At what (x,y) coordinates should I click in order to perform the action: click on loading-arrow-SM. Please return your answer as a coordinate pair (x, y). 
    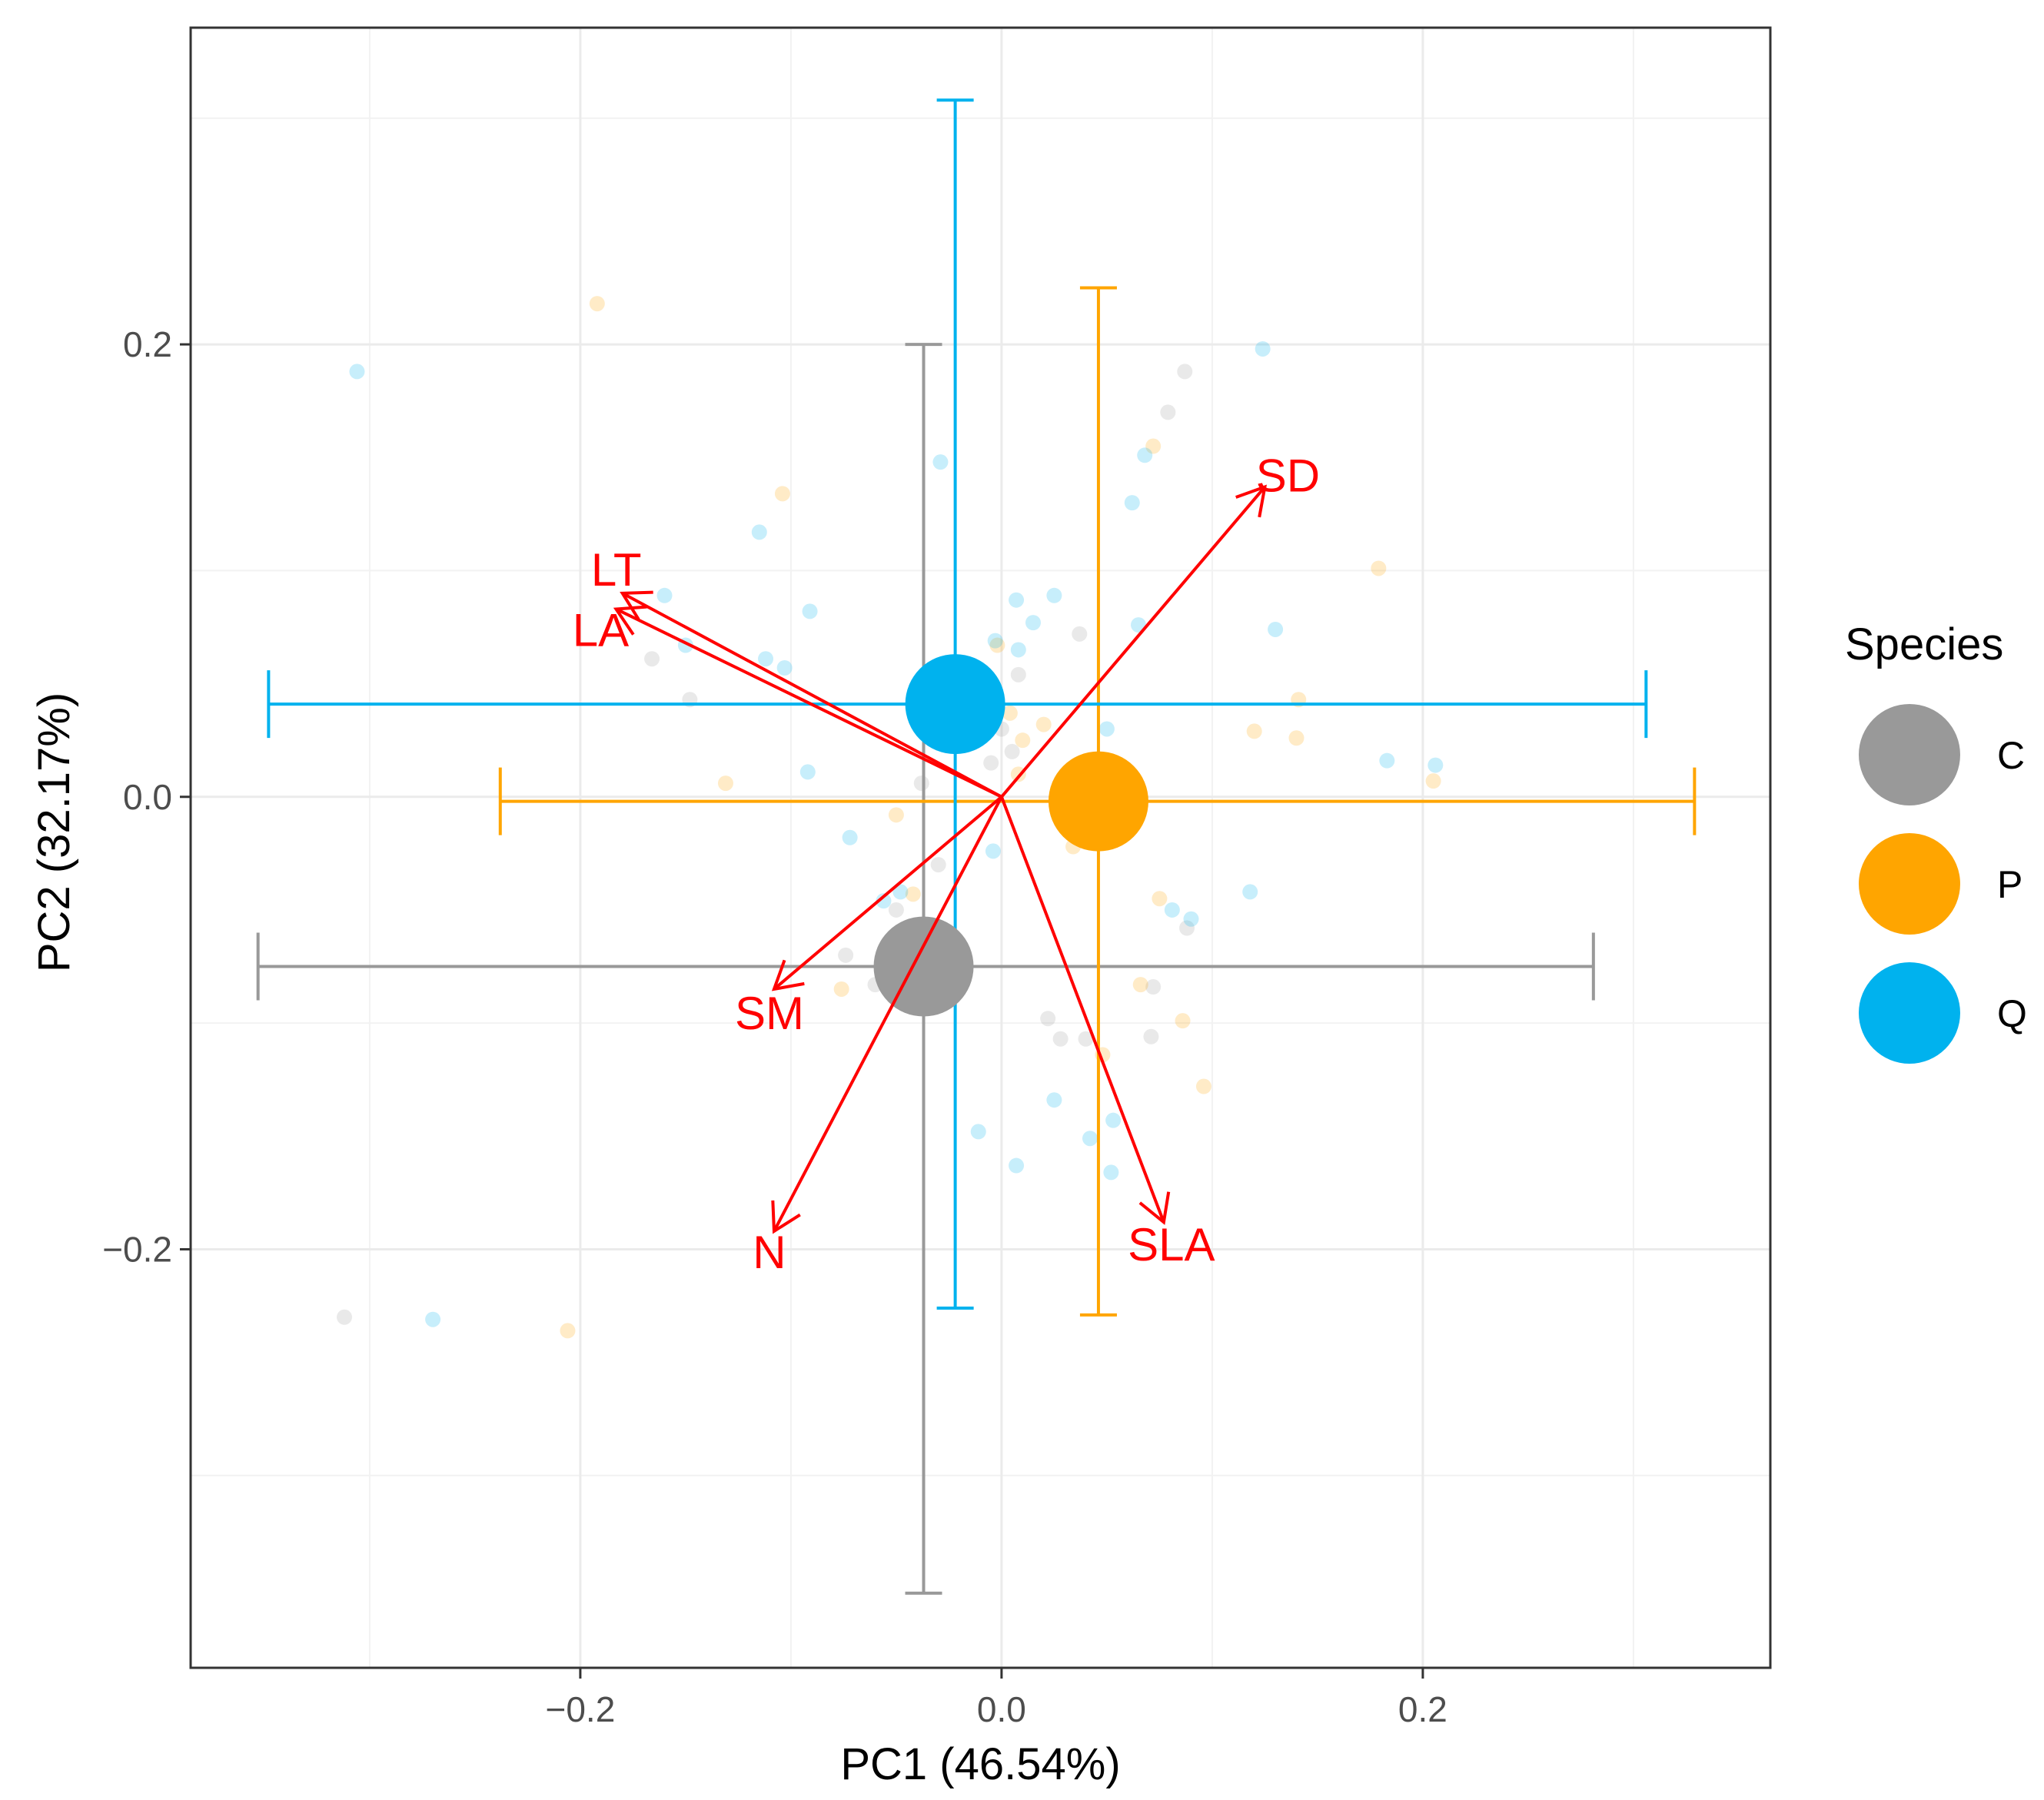
    Looking at the image, I should click on (888, 893).